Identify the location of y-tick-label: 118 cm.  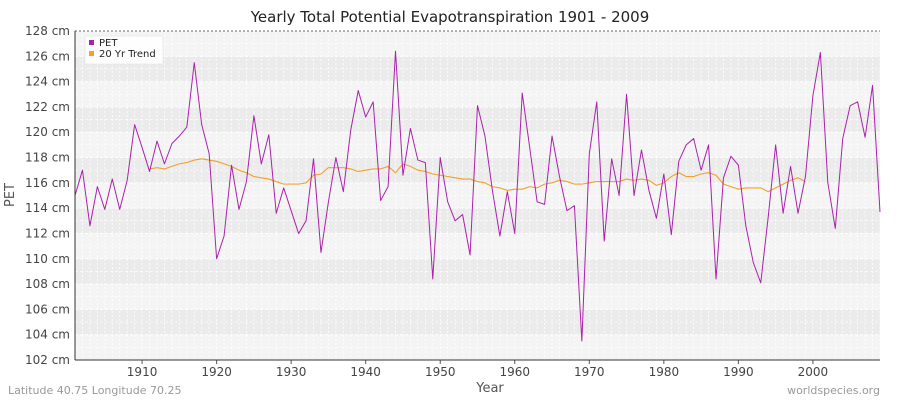
(47, 158).